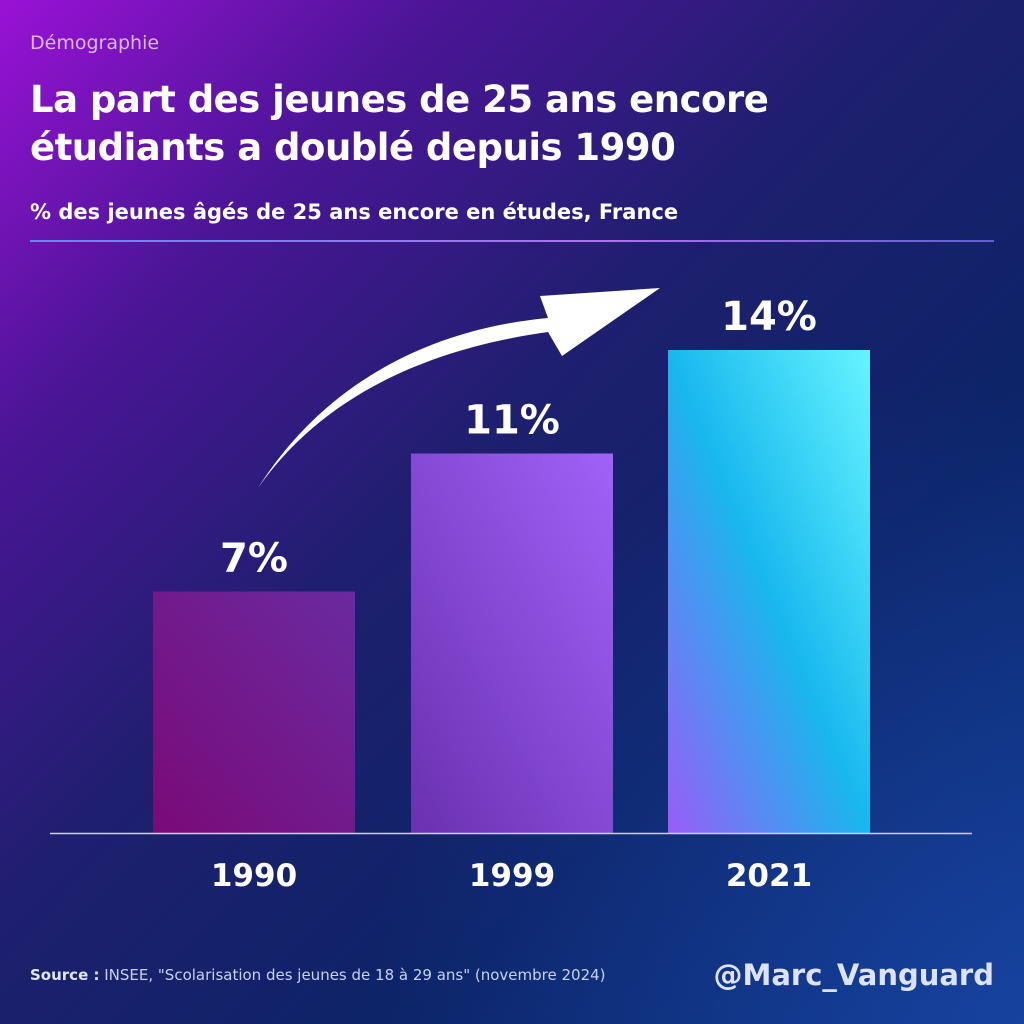 This screenshot has height=1024, width=1024. I want to click on bar-1990, so click(254, 712).